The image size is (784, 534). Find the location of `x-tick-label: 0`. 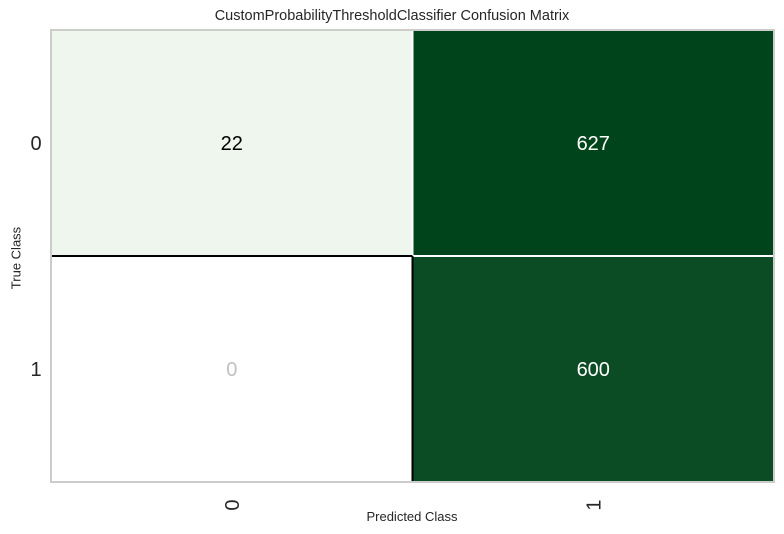

x-tick-label: 0 is located at coordinates (233, 504).